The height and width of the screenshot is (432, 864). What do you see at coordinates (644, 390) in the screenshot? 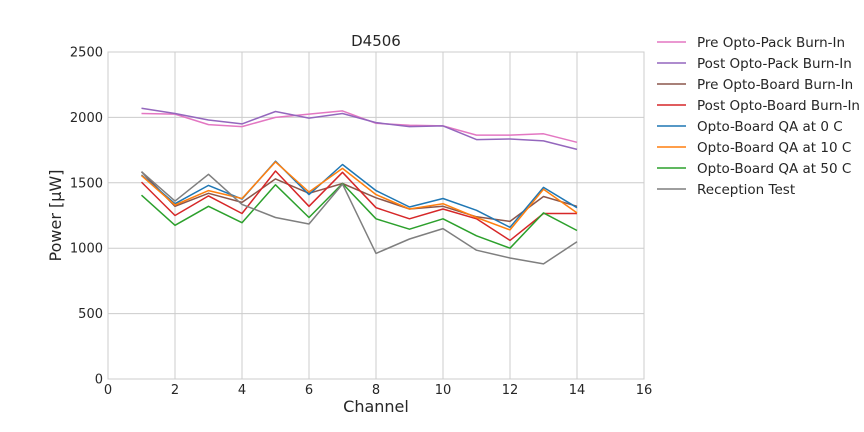
I see `x-tick-label: 16` at bounding box center [644, 390].